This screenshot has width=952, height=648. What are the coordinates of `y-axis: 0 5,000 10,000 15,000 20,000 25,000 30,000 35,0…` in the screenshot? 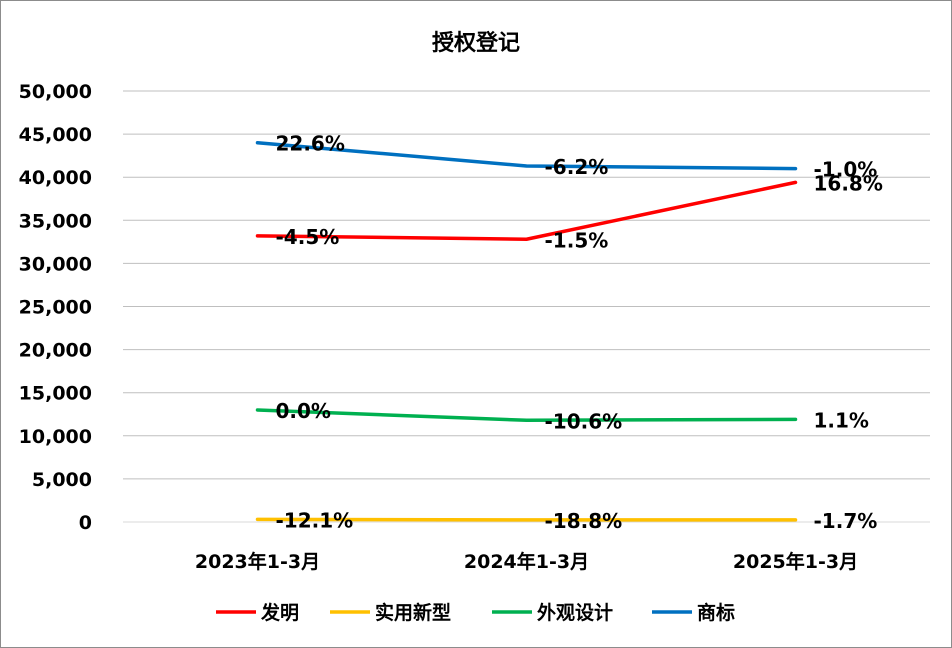 It's located at (55, 307).